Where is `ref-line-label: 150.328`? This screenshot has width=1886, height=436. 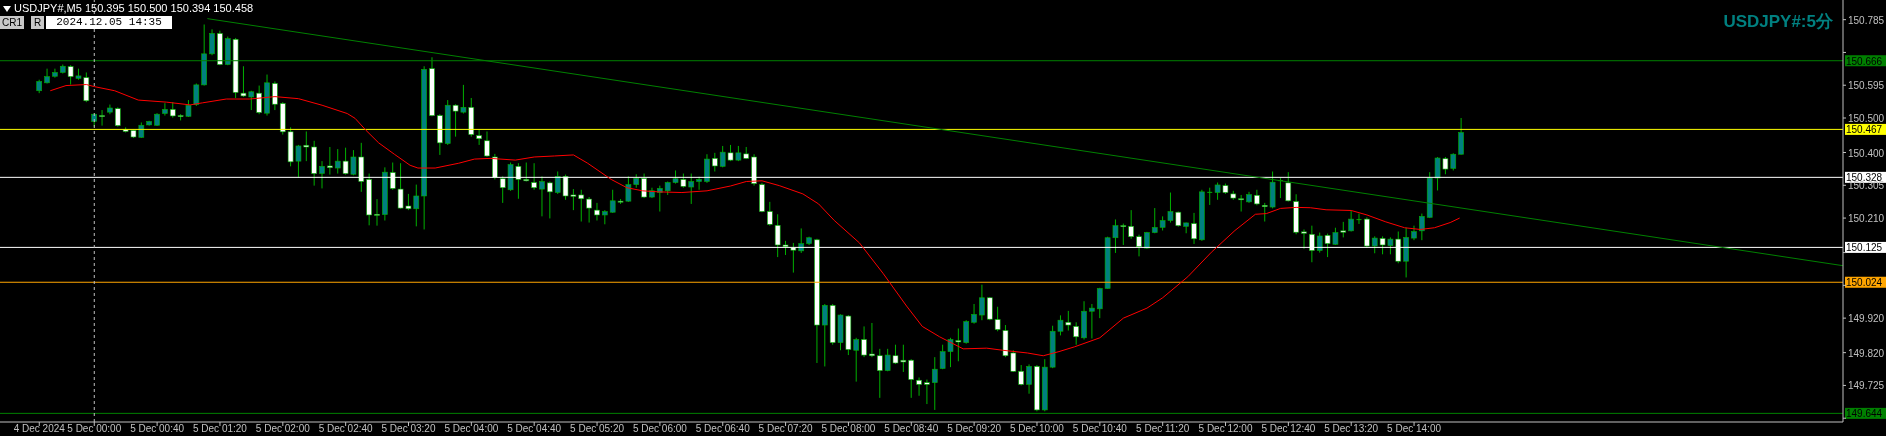
ref-line-label: 150.328 is located at coordinates (1864, 178).